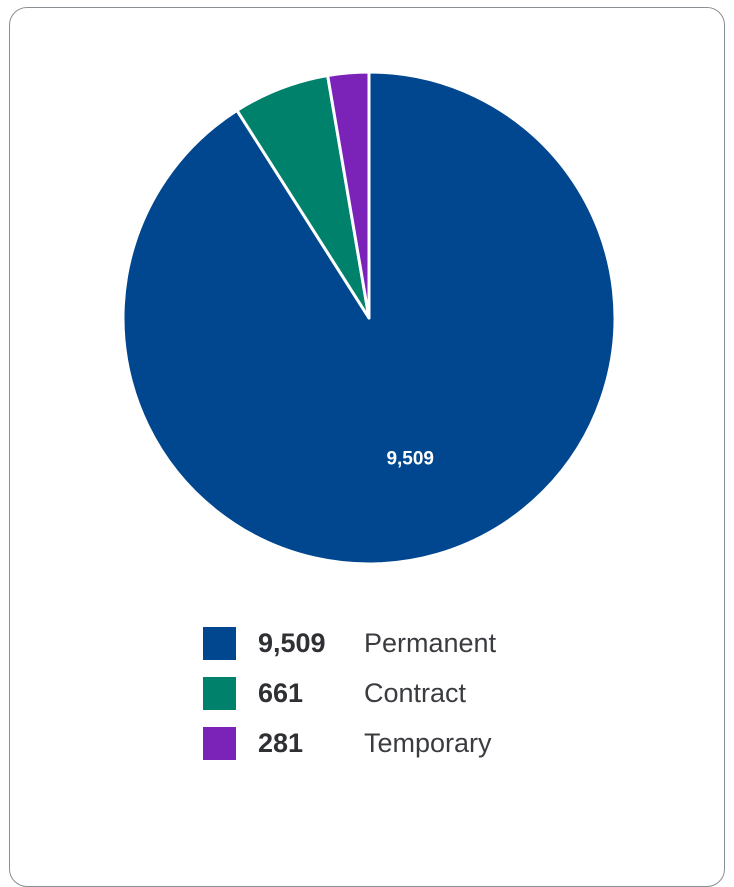 This screenshot has width=734, height=887. What do you see at coordinates (349, 643) in the screenshot?
I see `legend-item-permanent: 9,509 Permanent` at bounding box center [349, 643].